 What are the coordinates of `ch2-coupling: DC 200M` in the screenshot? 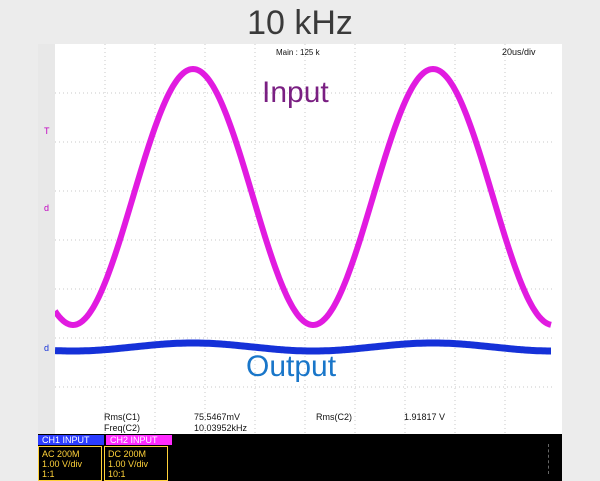 It's located at (127, 454).